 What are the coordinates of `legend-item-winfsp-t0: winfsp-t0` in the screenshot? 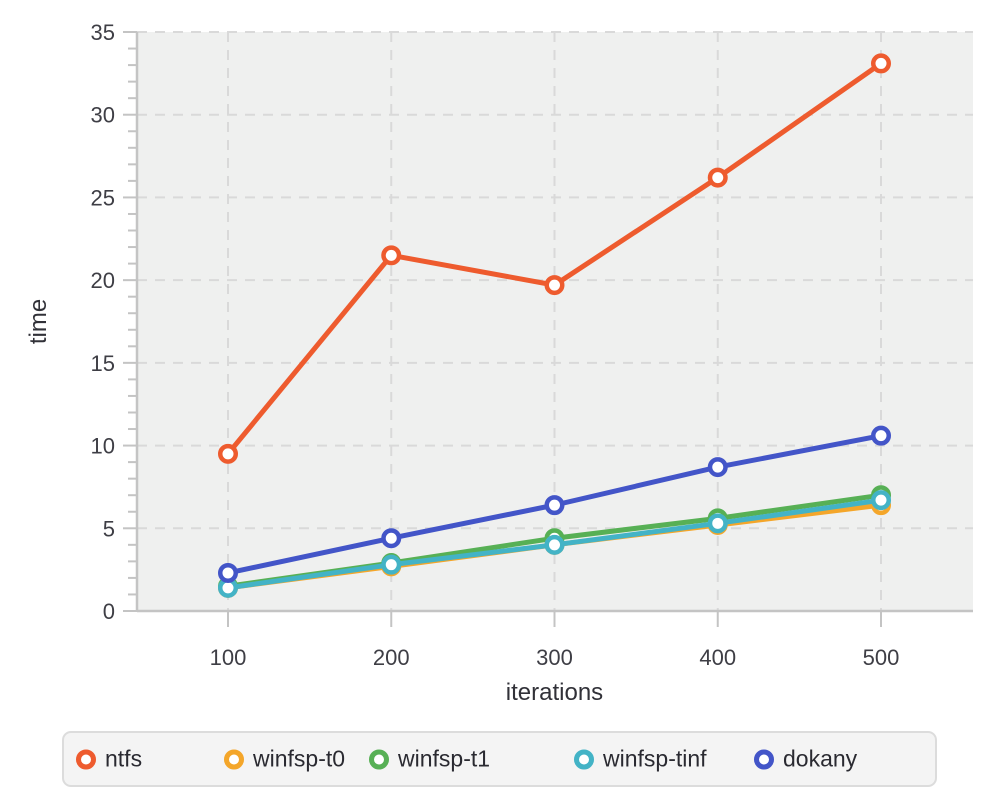 It's located at (284, 759).